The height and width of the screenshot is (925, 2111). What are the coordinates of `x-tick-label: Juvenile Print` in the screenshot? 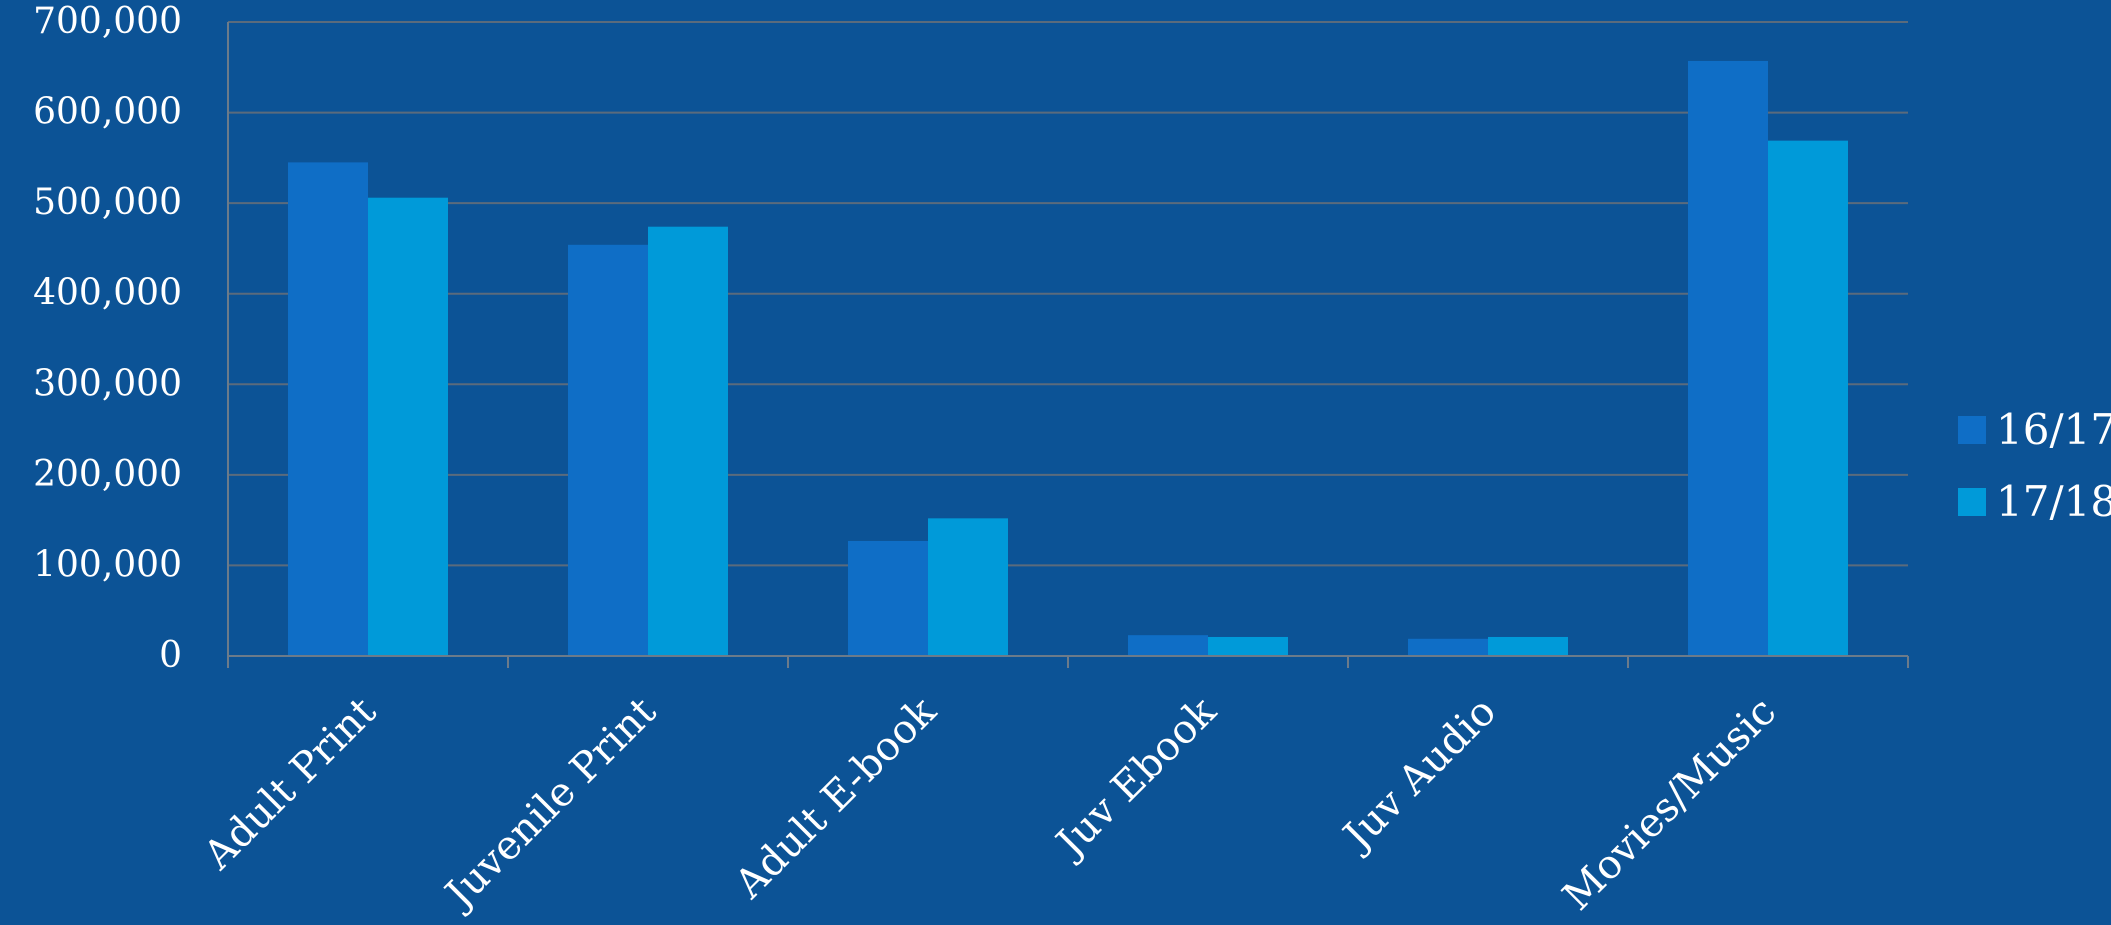 It's located at (549, 804).